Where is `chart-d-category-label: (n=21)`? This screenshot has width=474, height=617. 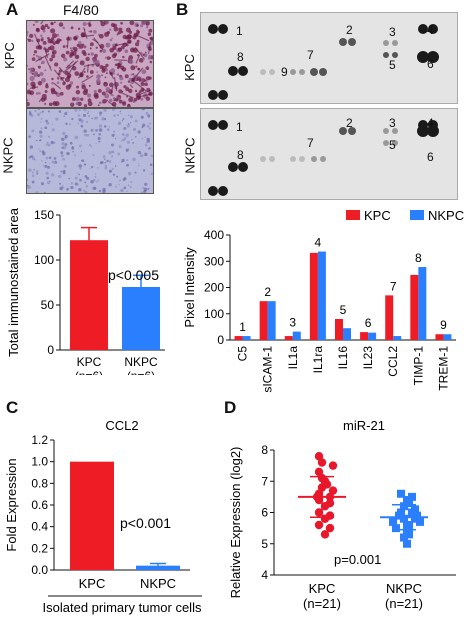
chart-d-category-label: (n=21) is located at coordinates (404, 603).